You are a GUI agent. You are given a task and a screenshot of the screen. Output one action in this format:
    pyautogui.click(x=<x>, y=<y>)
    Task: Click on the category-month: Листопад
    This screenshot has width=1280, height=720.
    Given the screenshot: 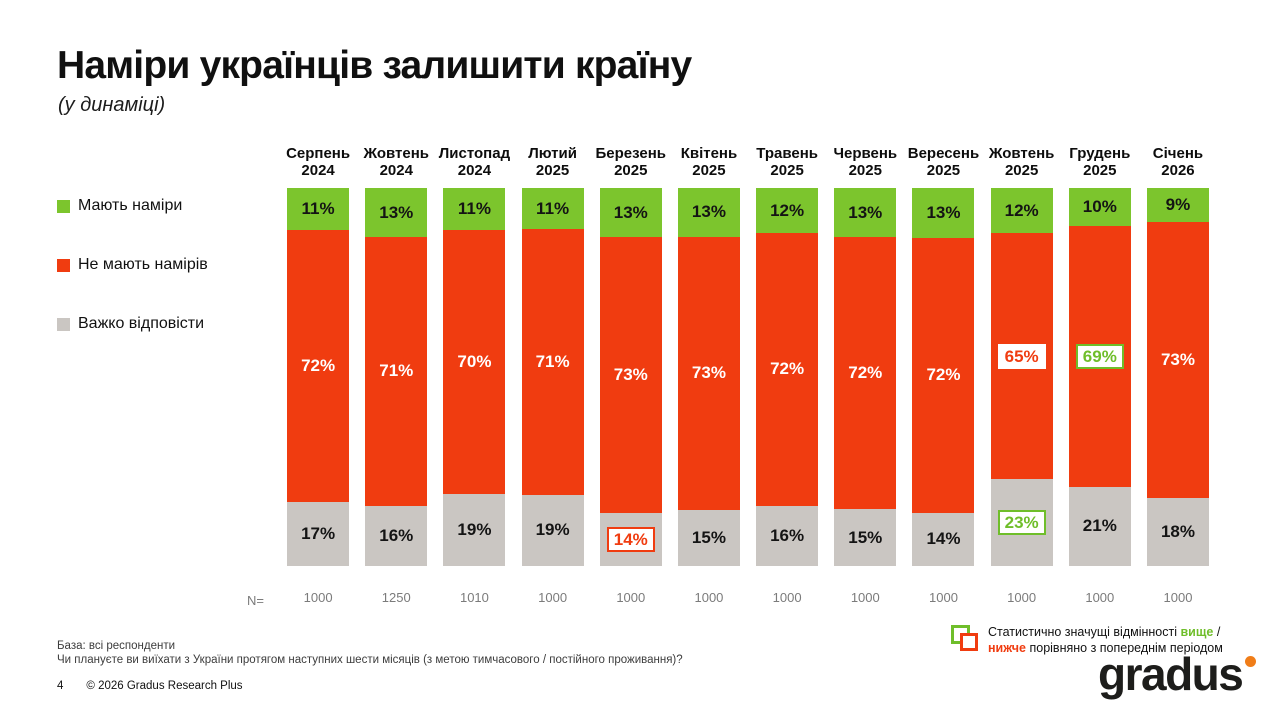 What is the action you would take?
    pyautogui.click(x=474, y=153)
    